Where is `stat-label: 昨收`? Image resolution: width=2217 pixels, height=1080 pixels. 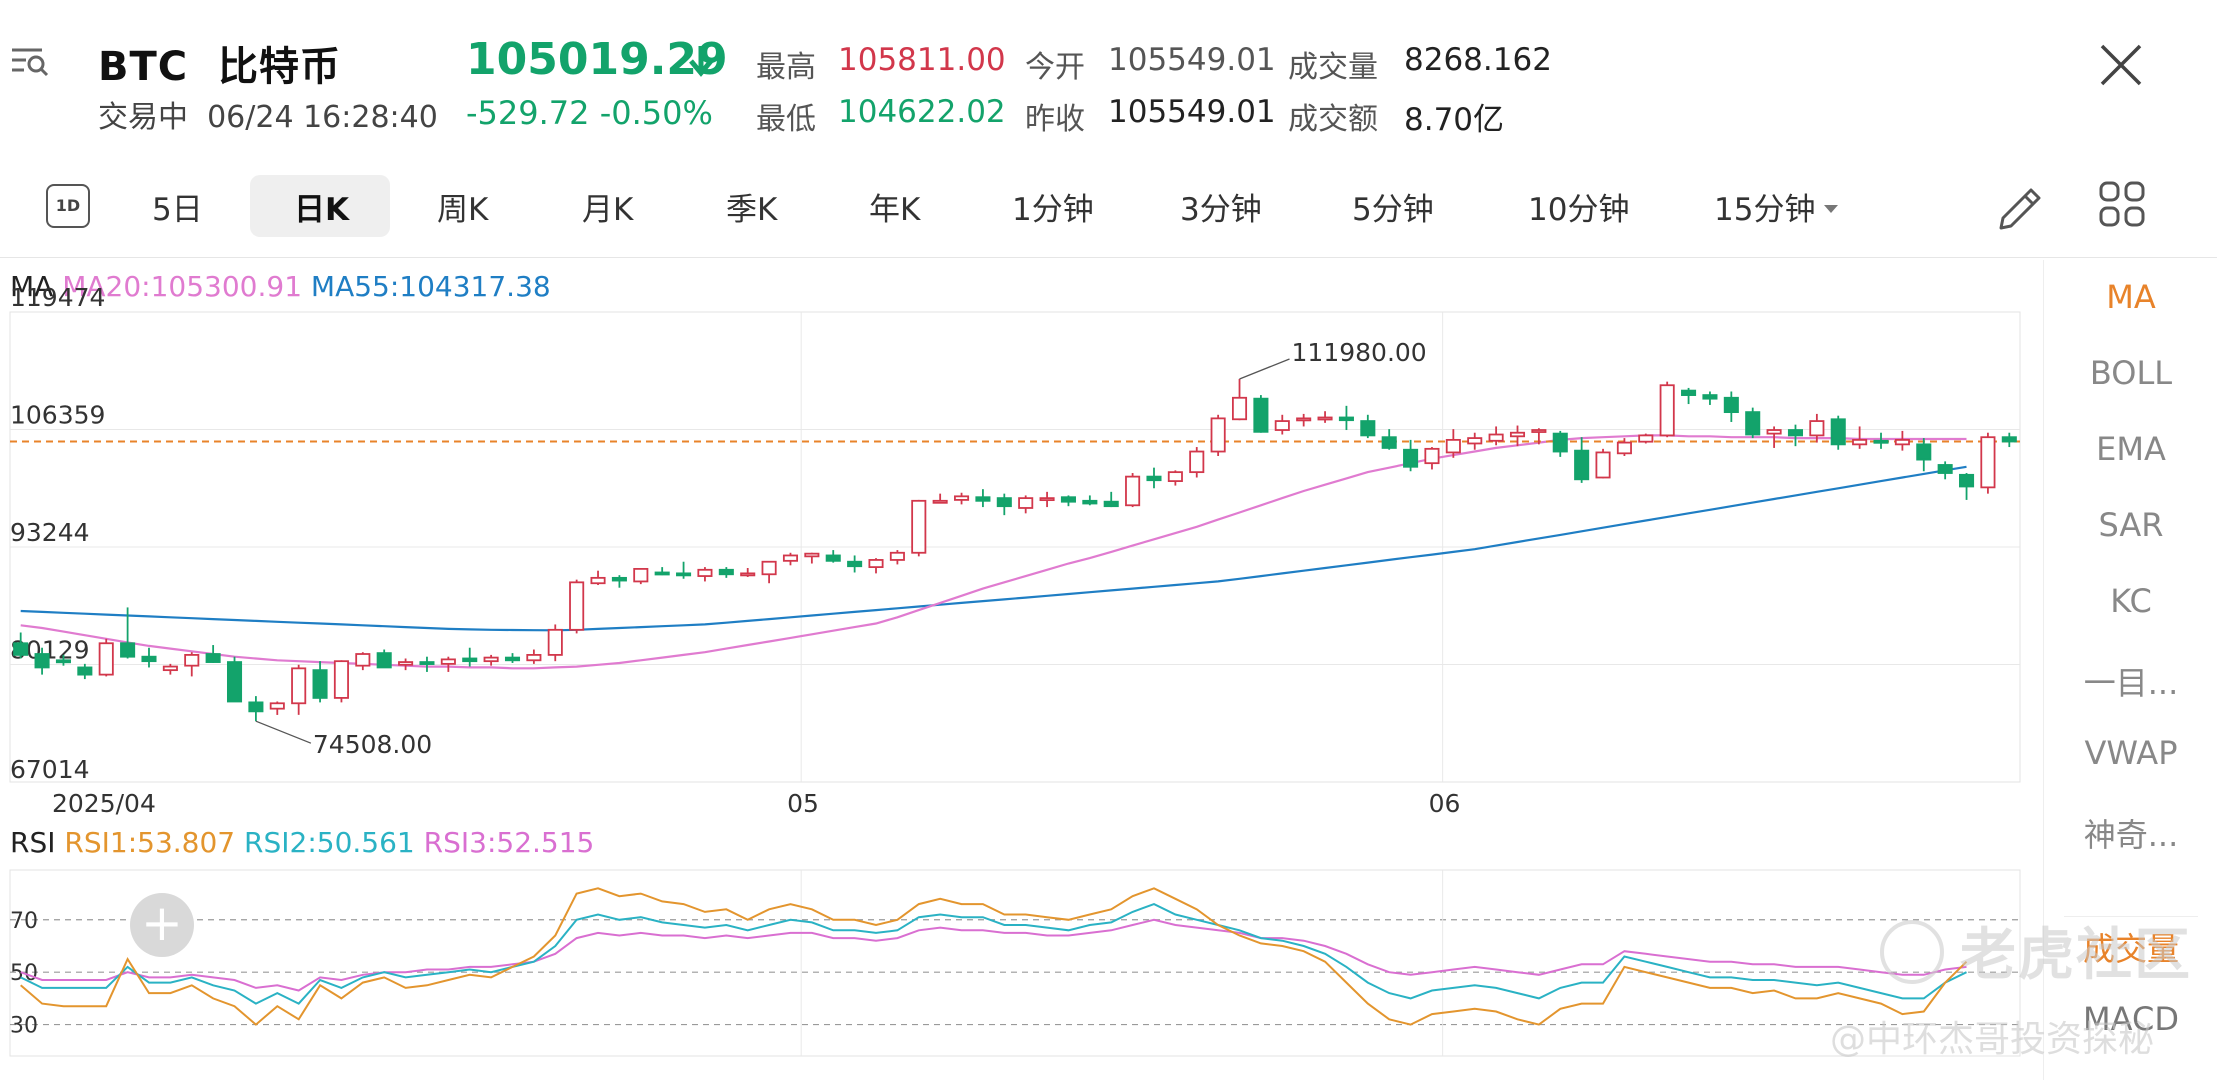
stat-label: 昨收 is located at coordinates (1055, 119).